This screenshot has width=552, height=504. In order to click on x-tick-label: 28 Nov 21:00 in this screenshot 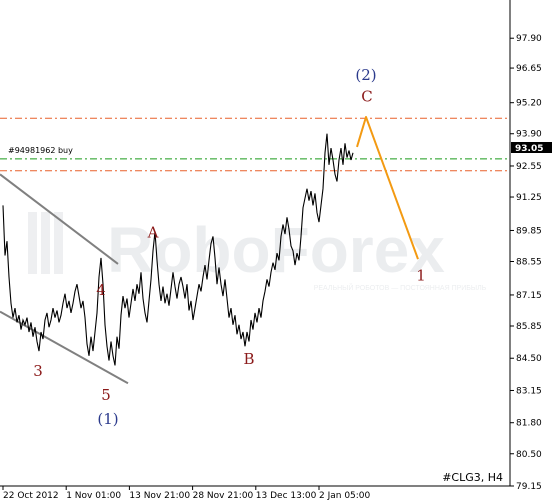, I will do `click(223, 496)`.